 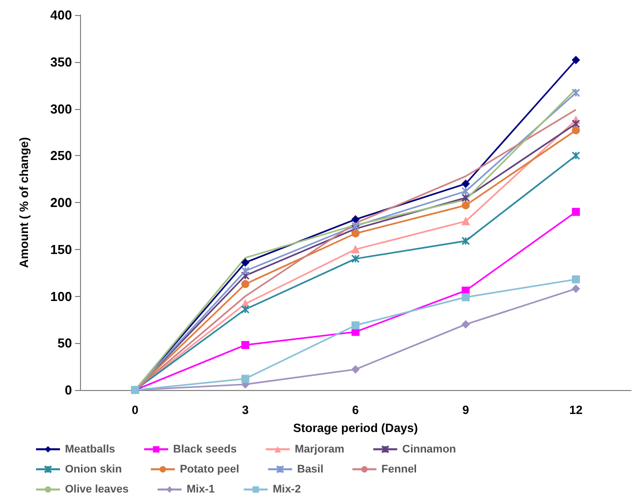 I want to click on y-tick-label: 400, so click(x=61, y=15).